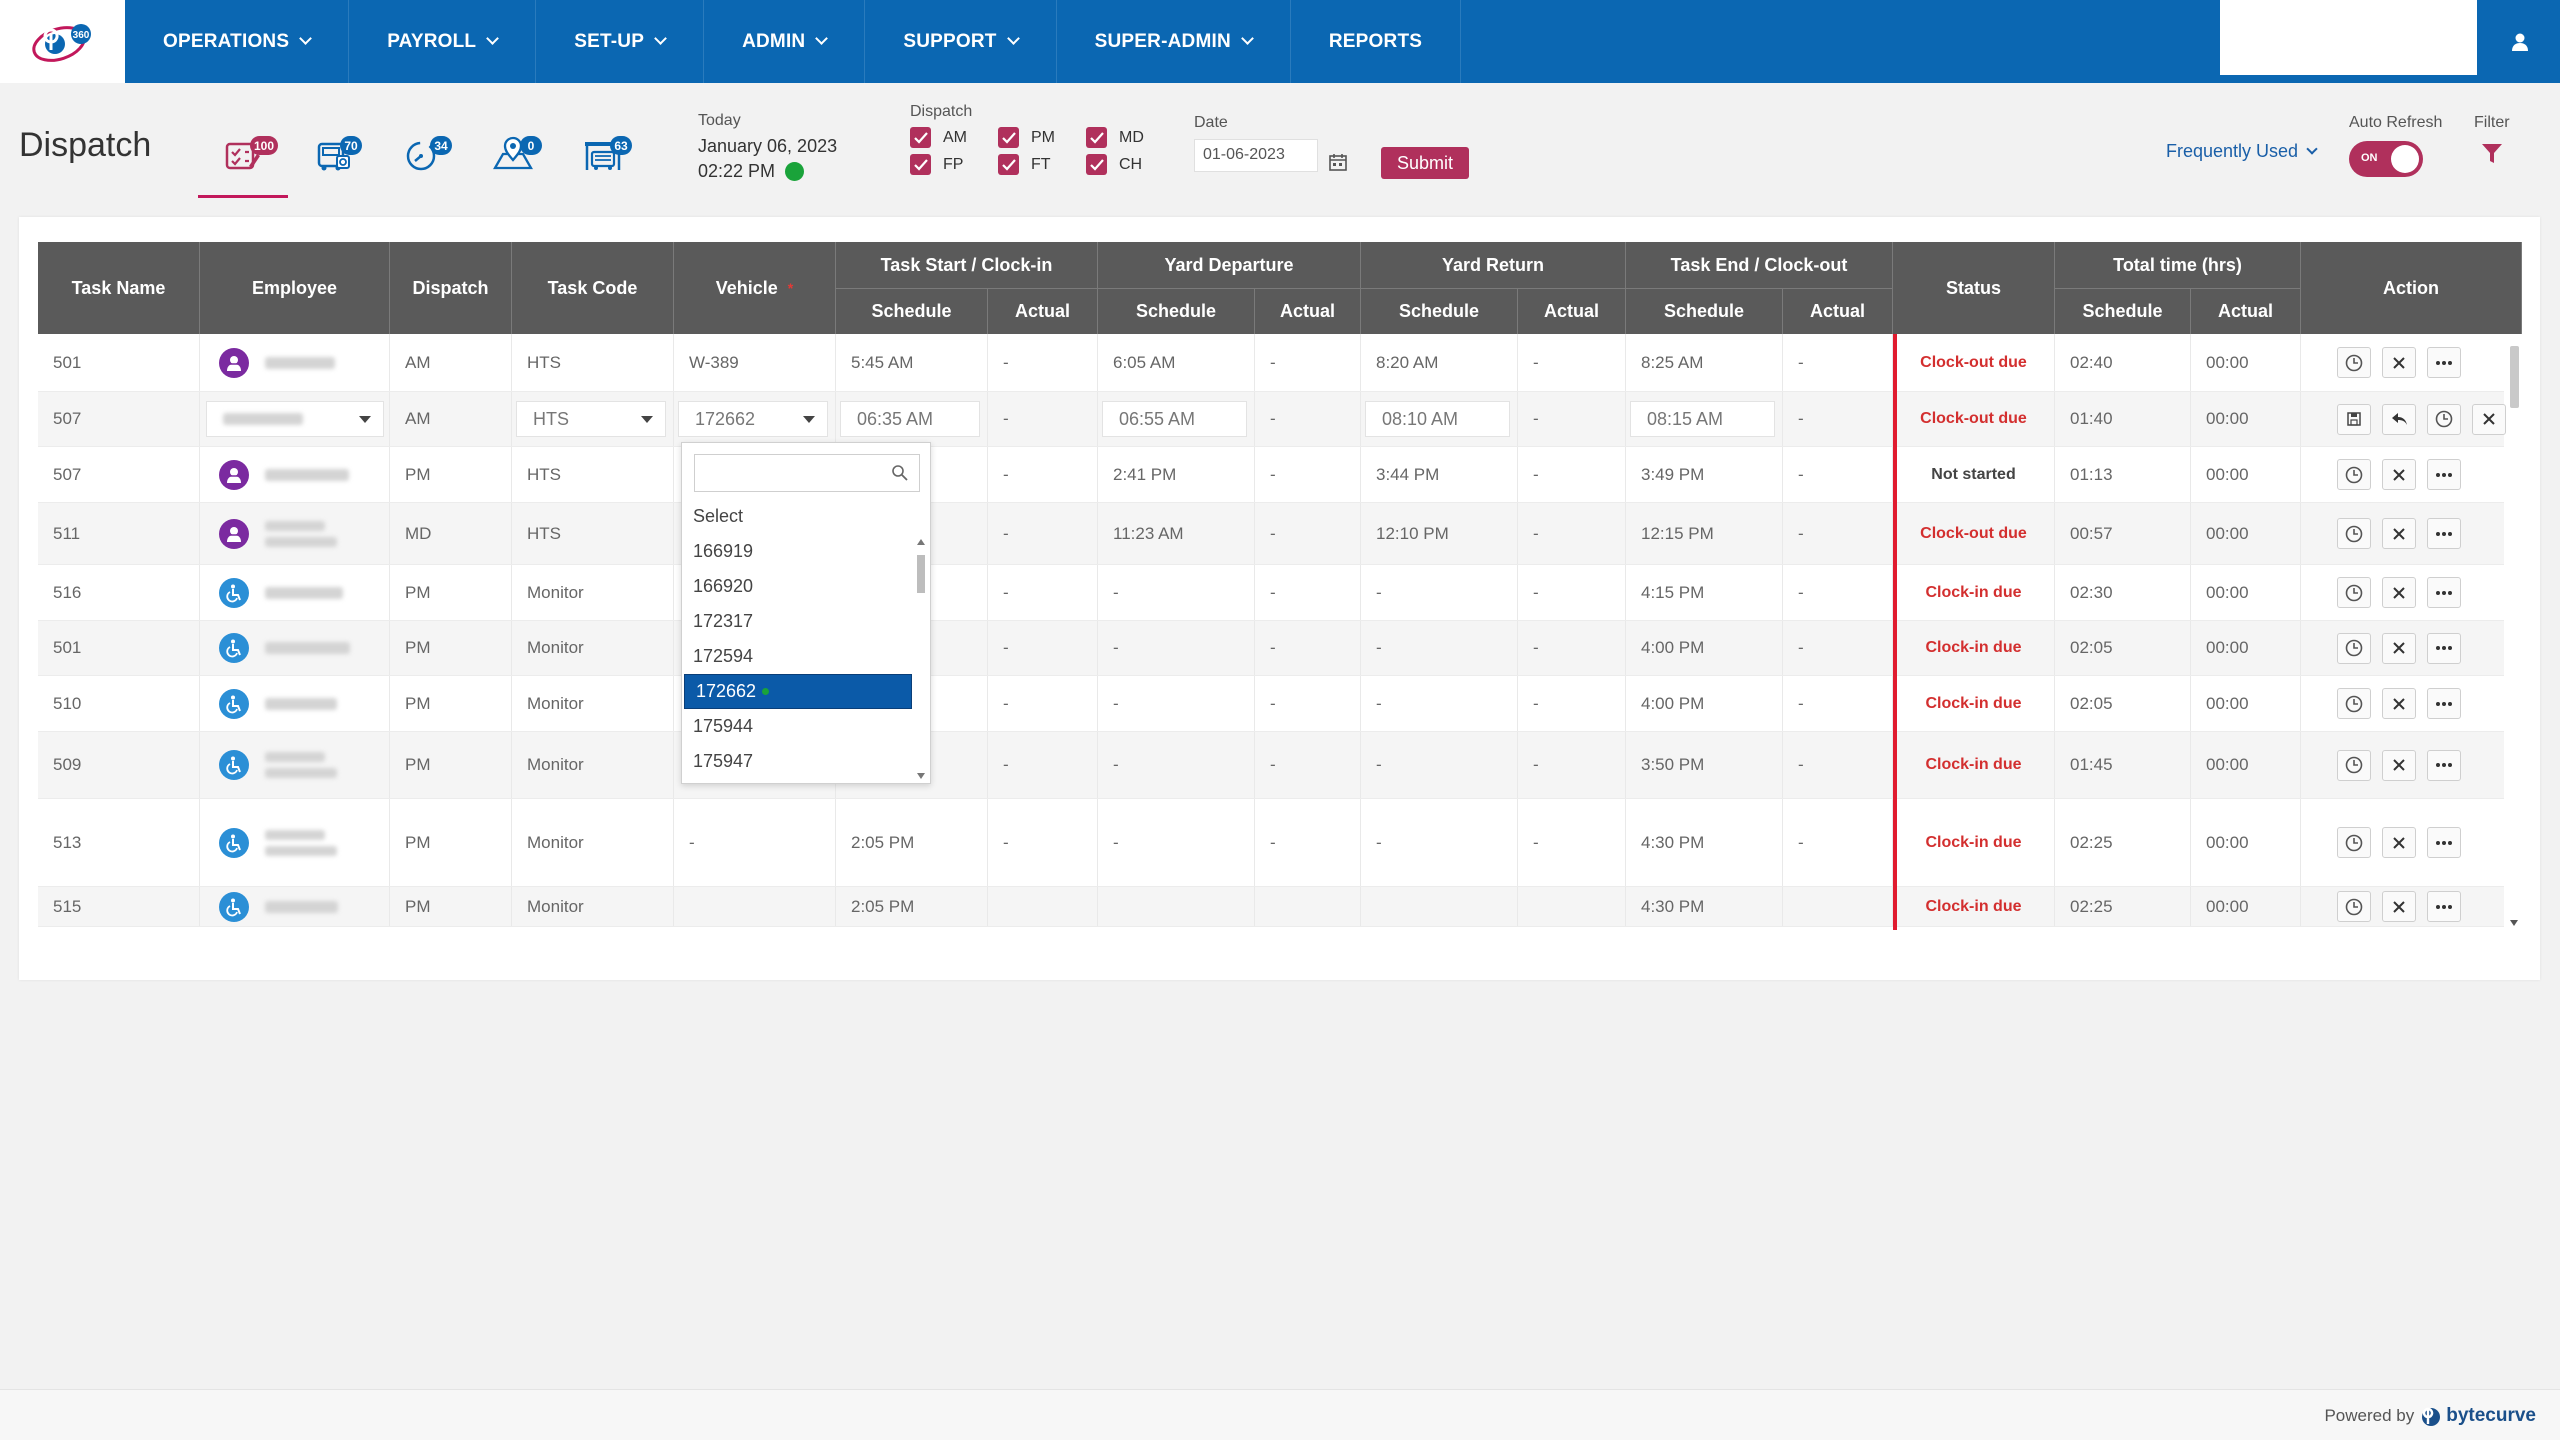  I want to click on timer-tab: 34, so click(423, 164).